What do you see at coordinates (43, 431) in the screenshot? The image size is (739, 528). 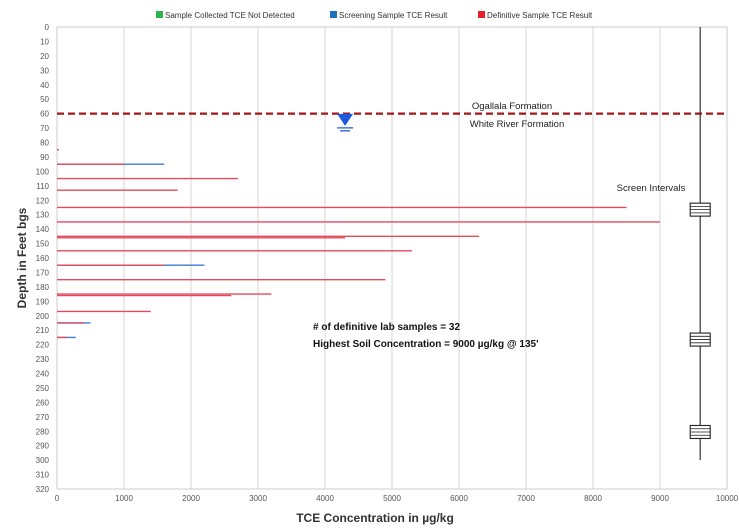 I see `y-tick-label: 280` at bounding box center [43, 431].